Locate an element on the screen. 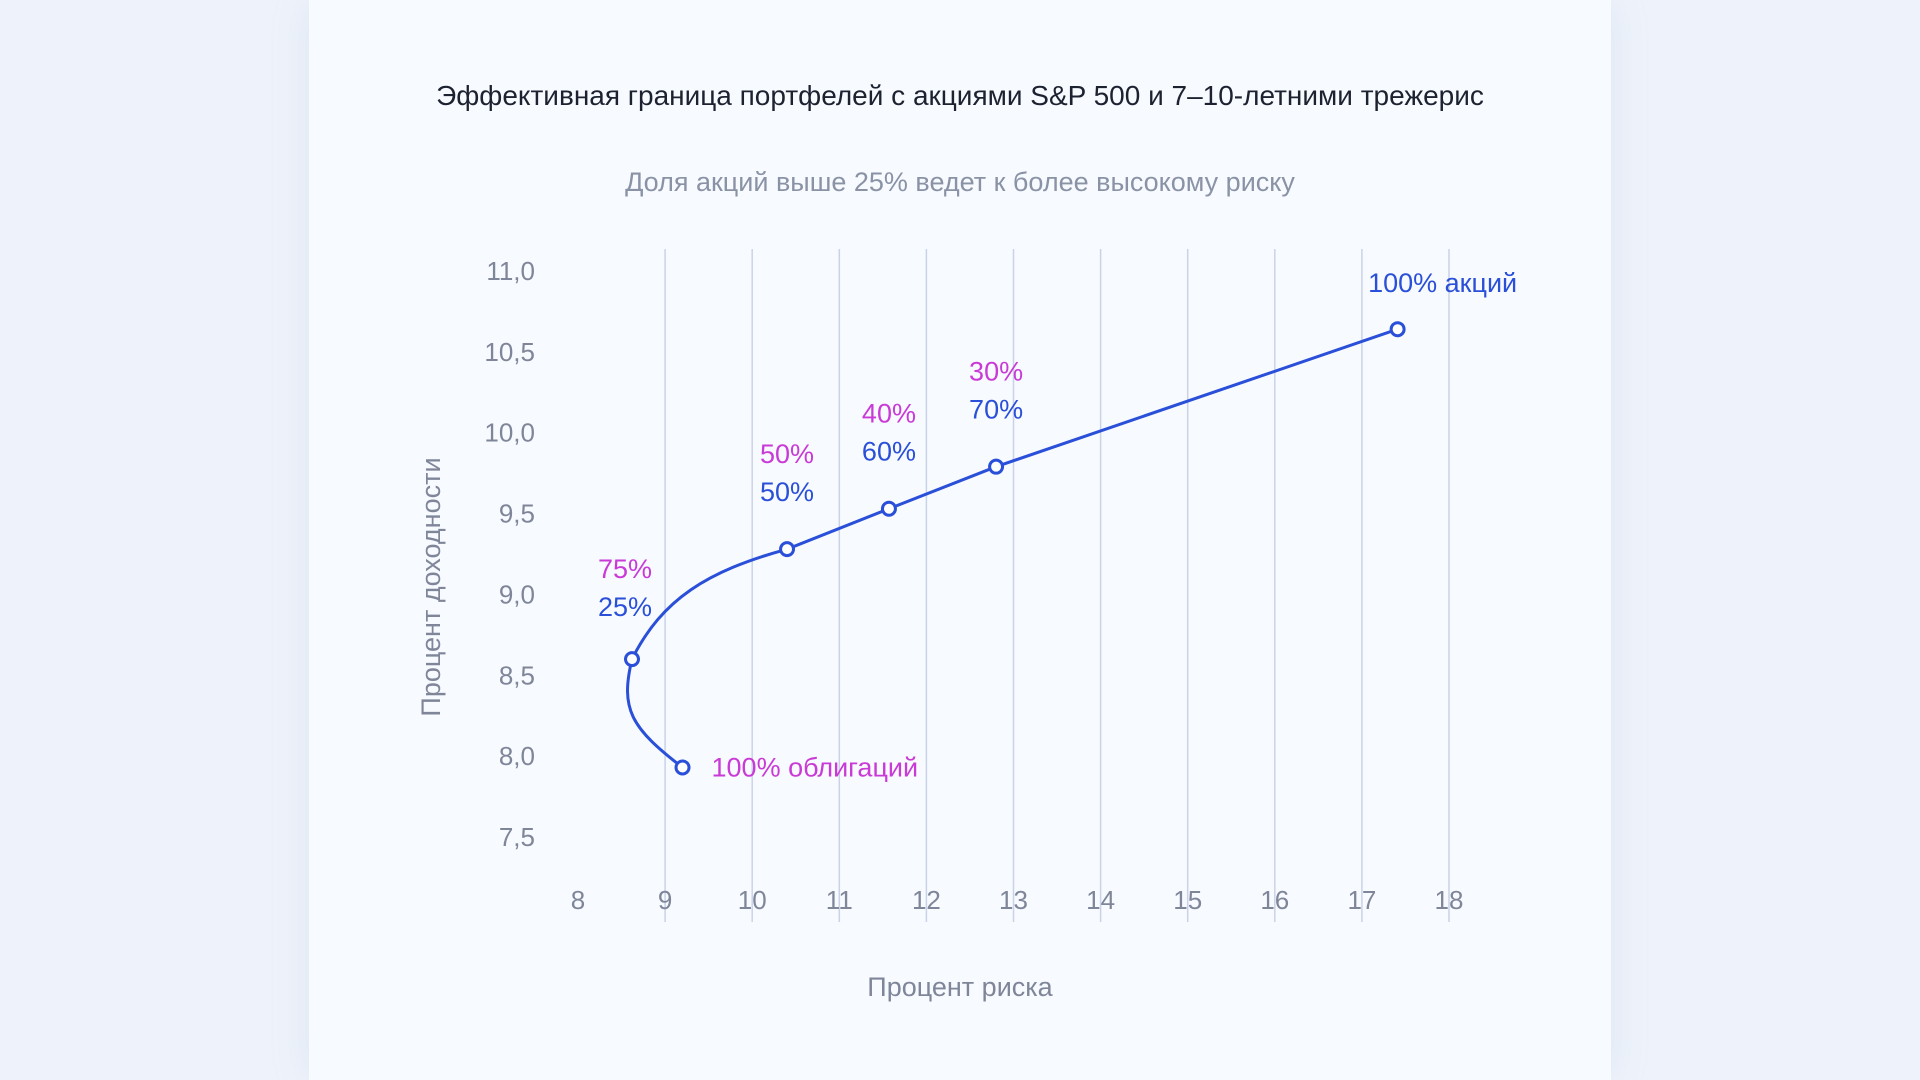 The height and width of the screenshot is (1080, 1920). y-tick-label: 10,0 is located at coordinates (509, 433).